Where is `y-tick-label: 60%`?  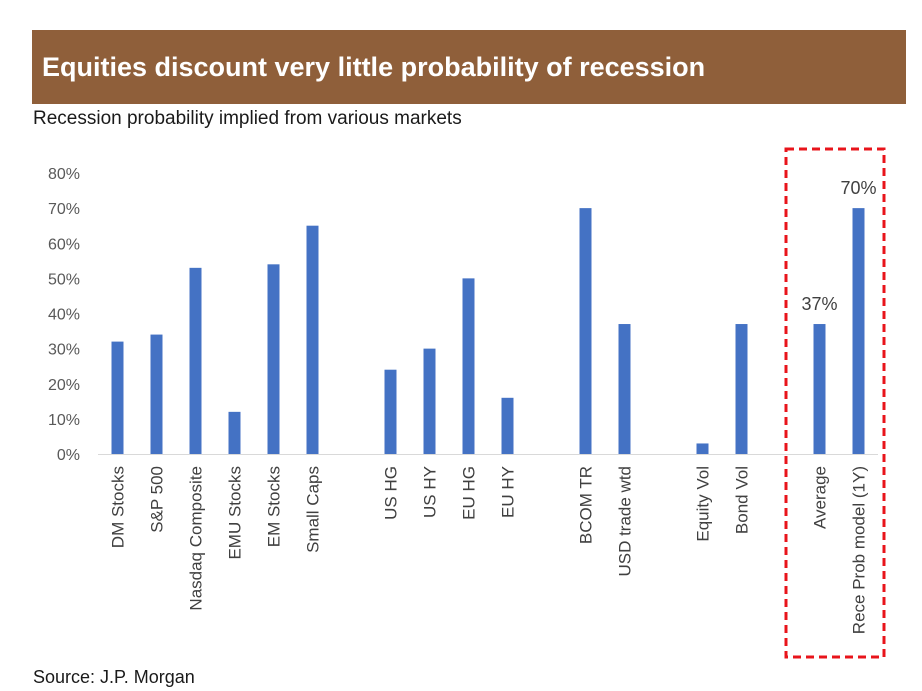 y-tick-label: 60% is located at coordinates (64, 244).